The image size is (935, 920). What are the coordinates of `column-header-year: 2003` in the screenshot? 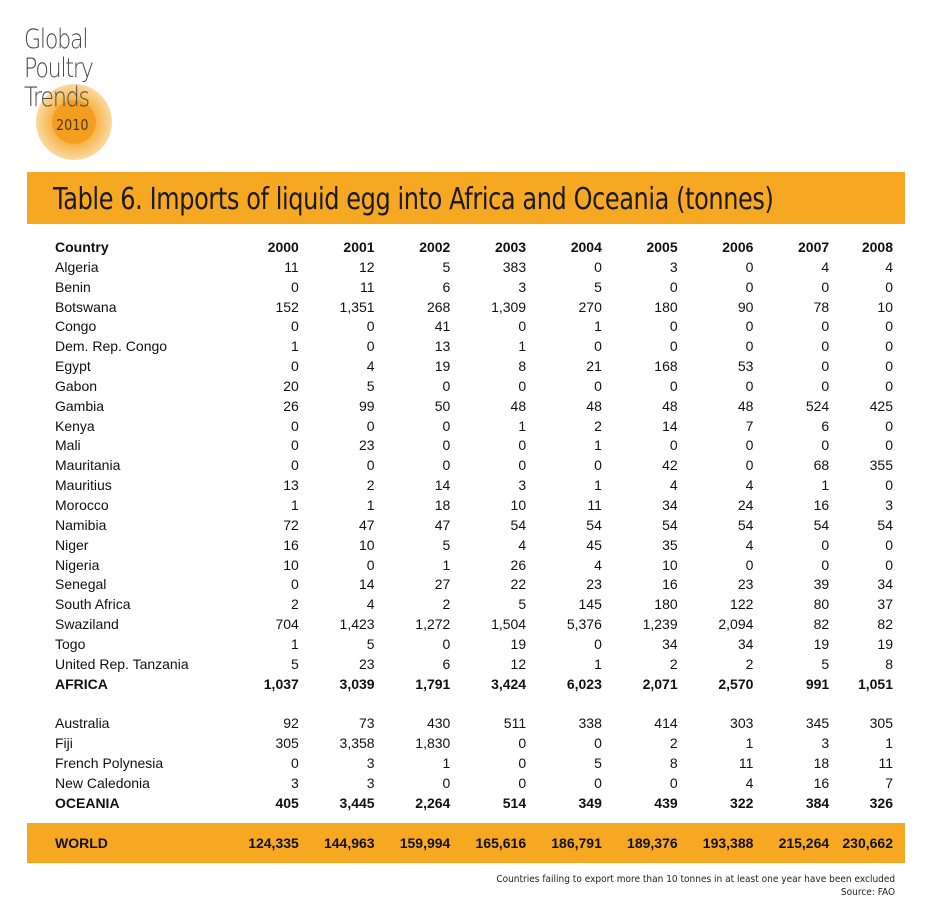 It's located at (510, 247).